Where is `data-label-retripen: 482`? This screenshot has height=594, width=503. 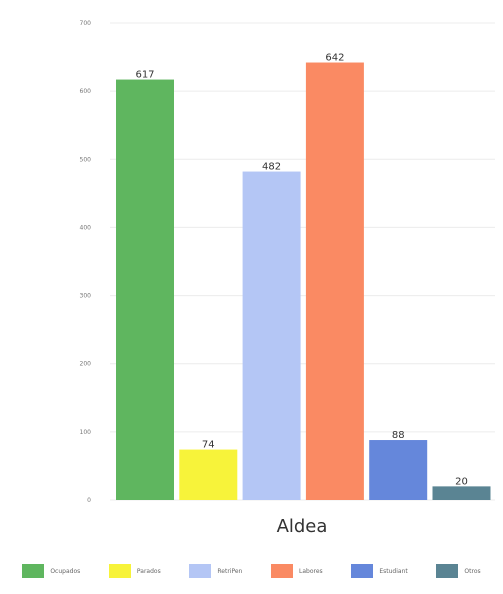 data-label-retripen: 482 is located at coordinates (271, 167).